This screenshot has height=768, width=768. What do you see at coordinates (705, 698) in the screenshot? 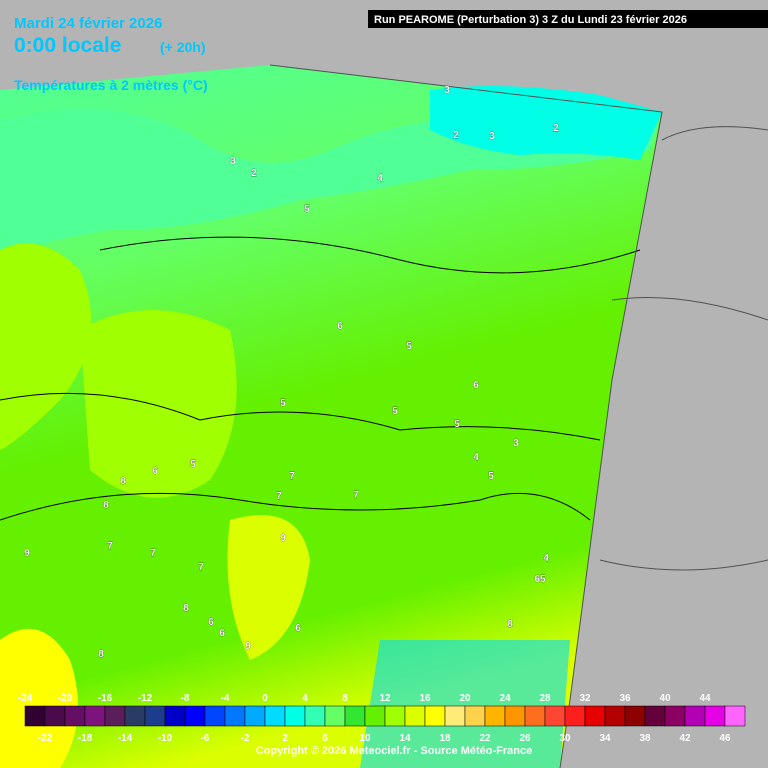
I see `legend-label: 44` at bounding box center [705, 698].